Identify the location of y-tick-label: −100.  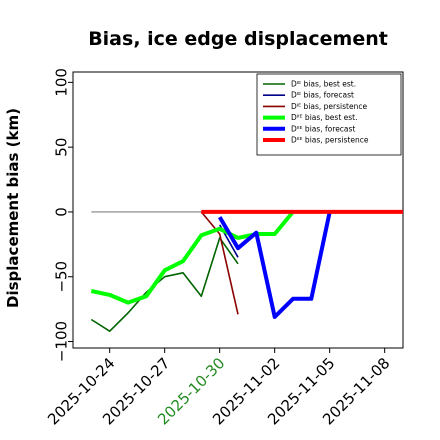
(61, 341).